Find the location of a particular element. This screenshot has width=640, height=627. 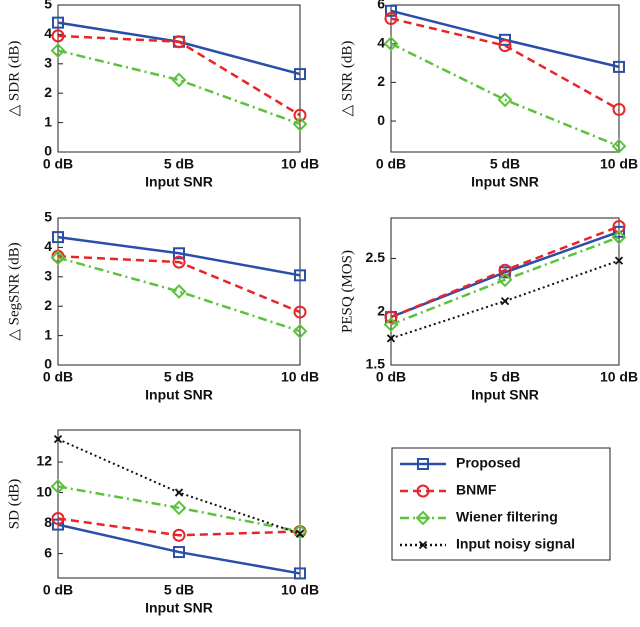

y-axis-label: △ SegSNR (dB) is located at coordinates (14, 291).